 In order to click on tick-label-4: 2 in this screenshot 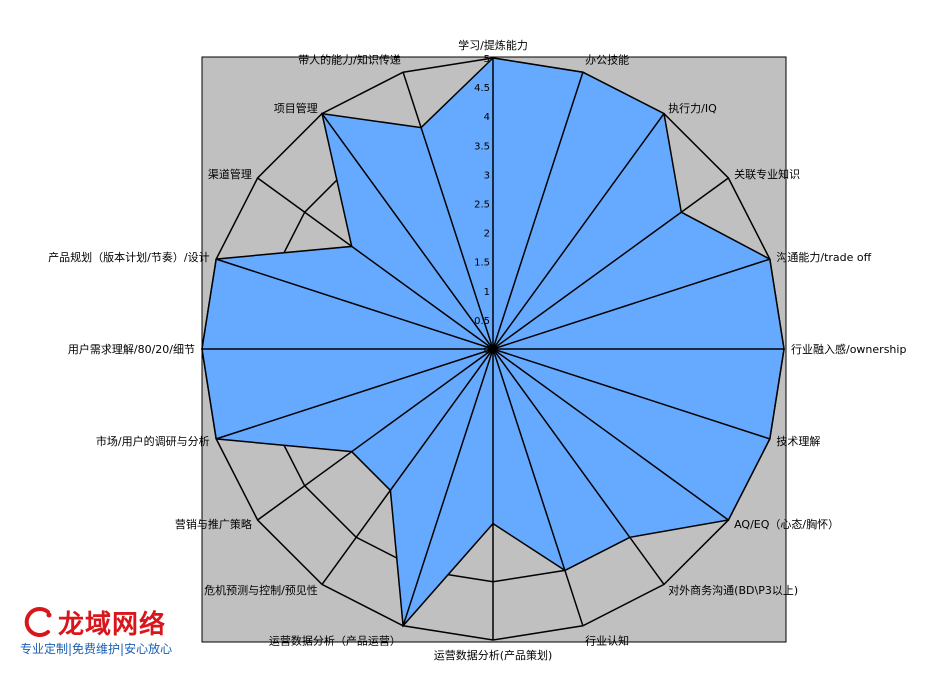, I will do `click(487, 234)`.